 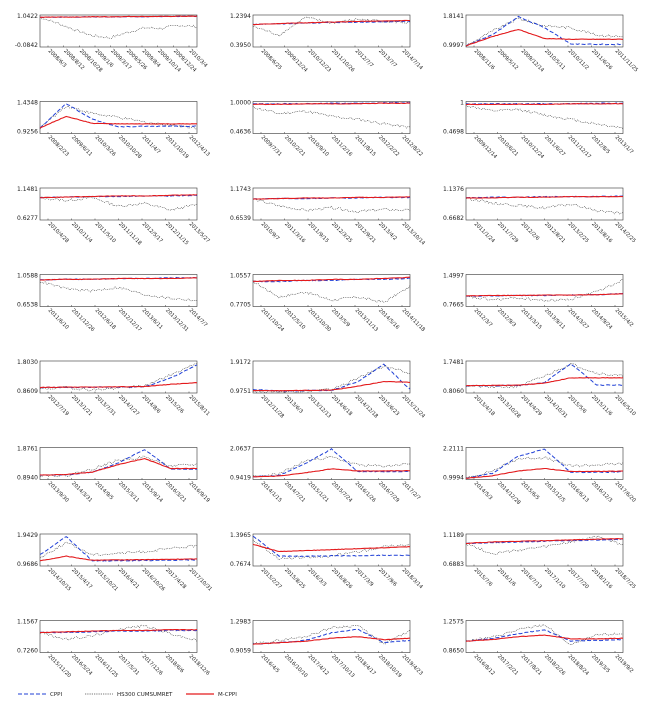 What do you see at coordinates (176, 233) in the screenshot?
I see `x-tick-label: 2012/11/15` at bounding box center [176, 233].